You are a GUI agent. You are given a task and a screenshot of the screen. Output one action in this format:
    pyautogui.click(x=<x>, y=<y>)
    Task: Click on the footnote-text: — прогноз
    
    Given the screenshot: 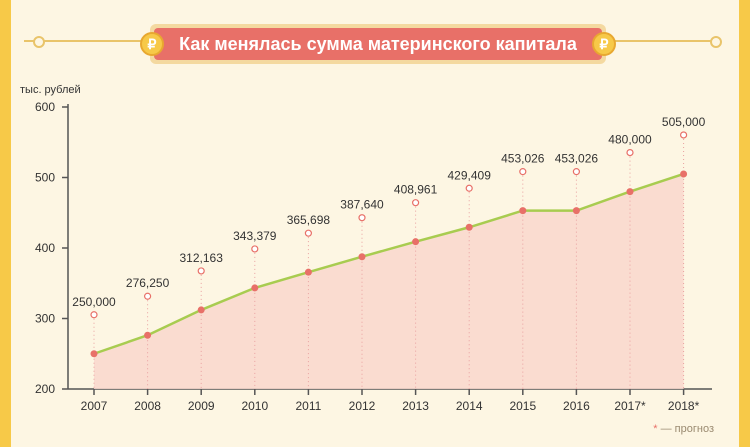 What is the action you would take?
    pyautogui.click(x=685, y=429)
    